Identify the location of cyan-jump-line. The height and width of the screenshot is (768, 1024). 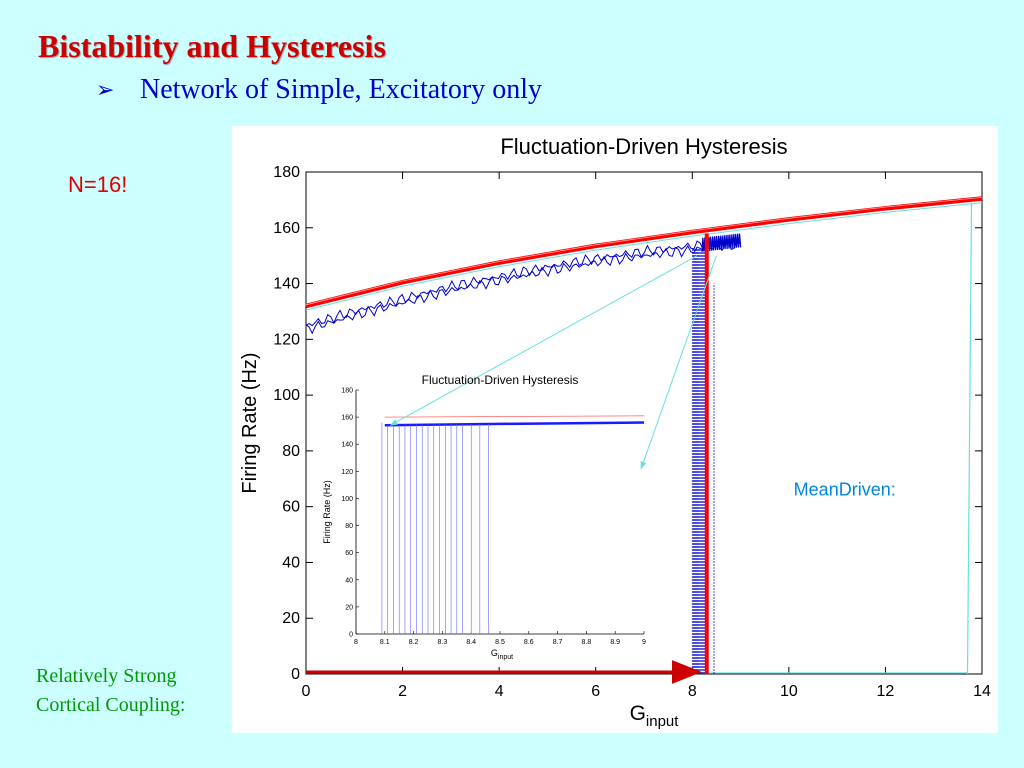
(969, 438).